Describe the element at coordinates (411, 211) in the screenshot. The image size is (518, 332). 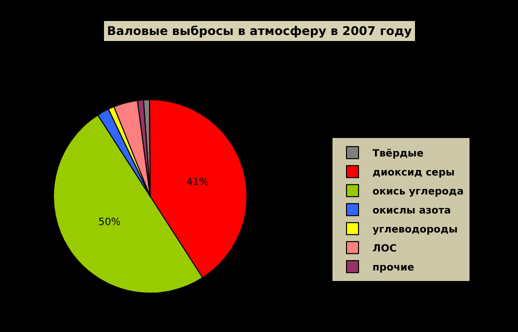
I see `legend-label: окислы азота` at that location.